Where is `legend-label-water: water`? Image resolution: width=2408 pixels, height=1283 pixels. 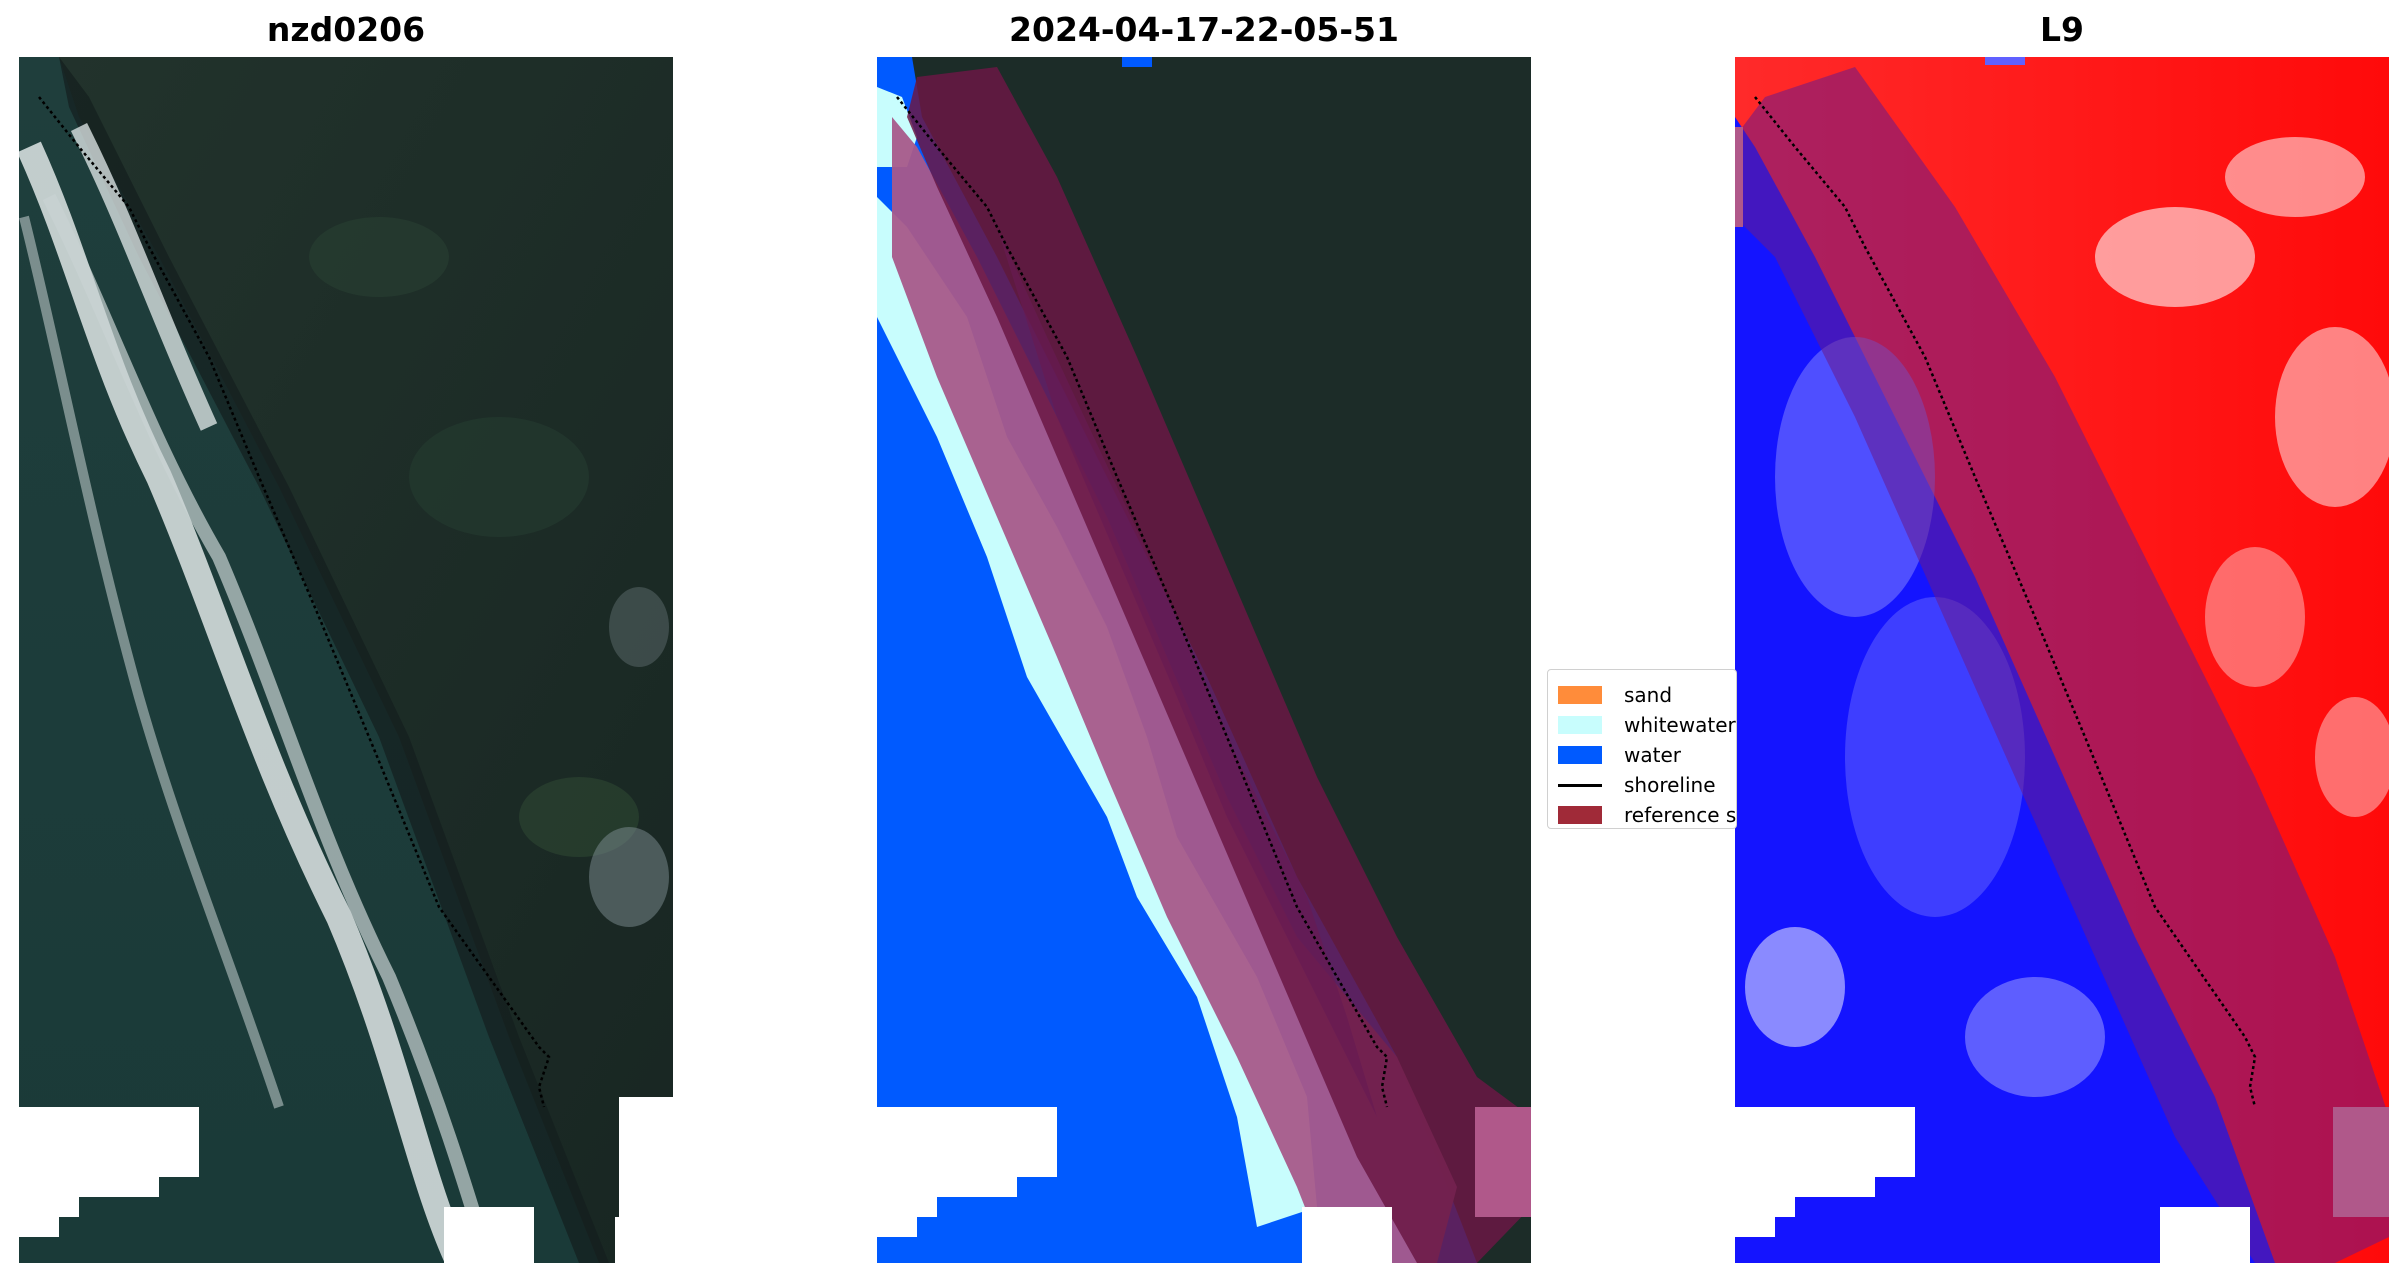 legend-label-water: water is located at coordinates (1652, 755).